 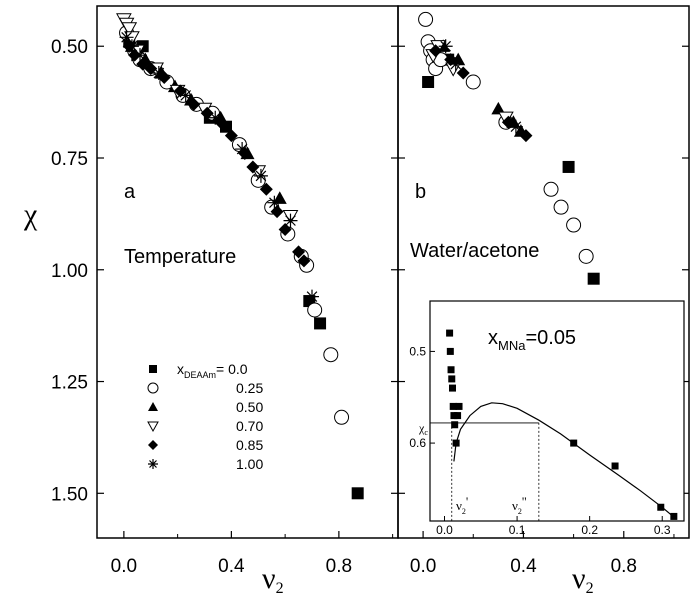 I want to click on inset-points, so click(x=562, y=424).